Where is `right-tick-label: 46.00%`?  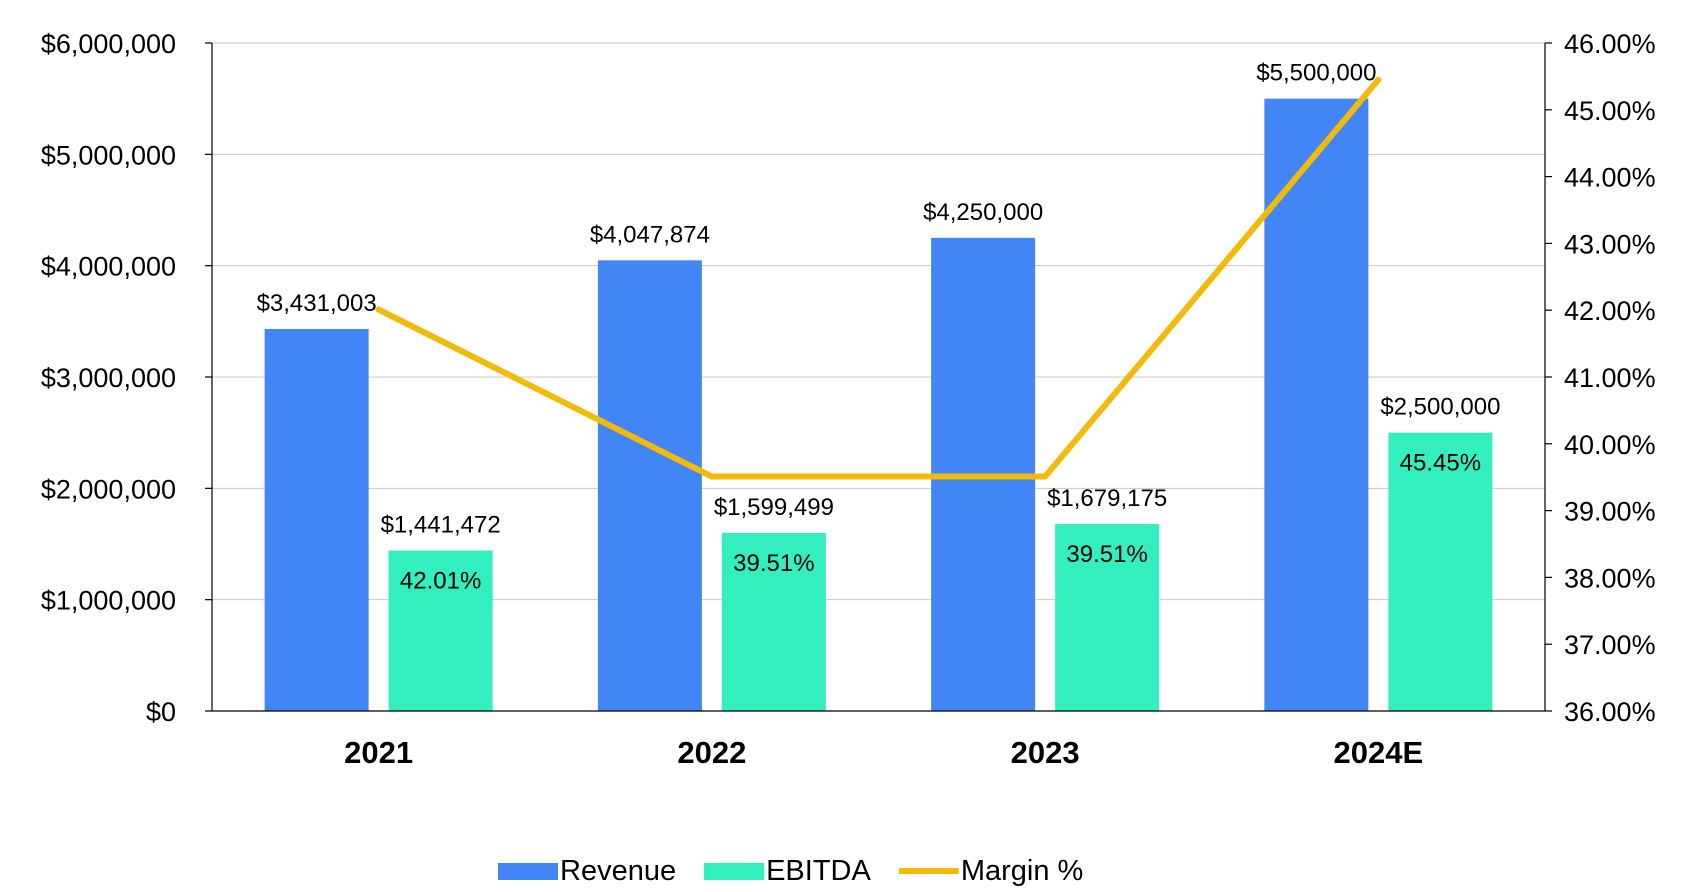
right-tick-label: 46.00% is located at coordinates (1610, 44).